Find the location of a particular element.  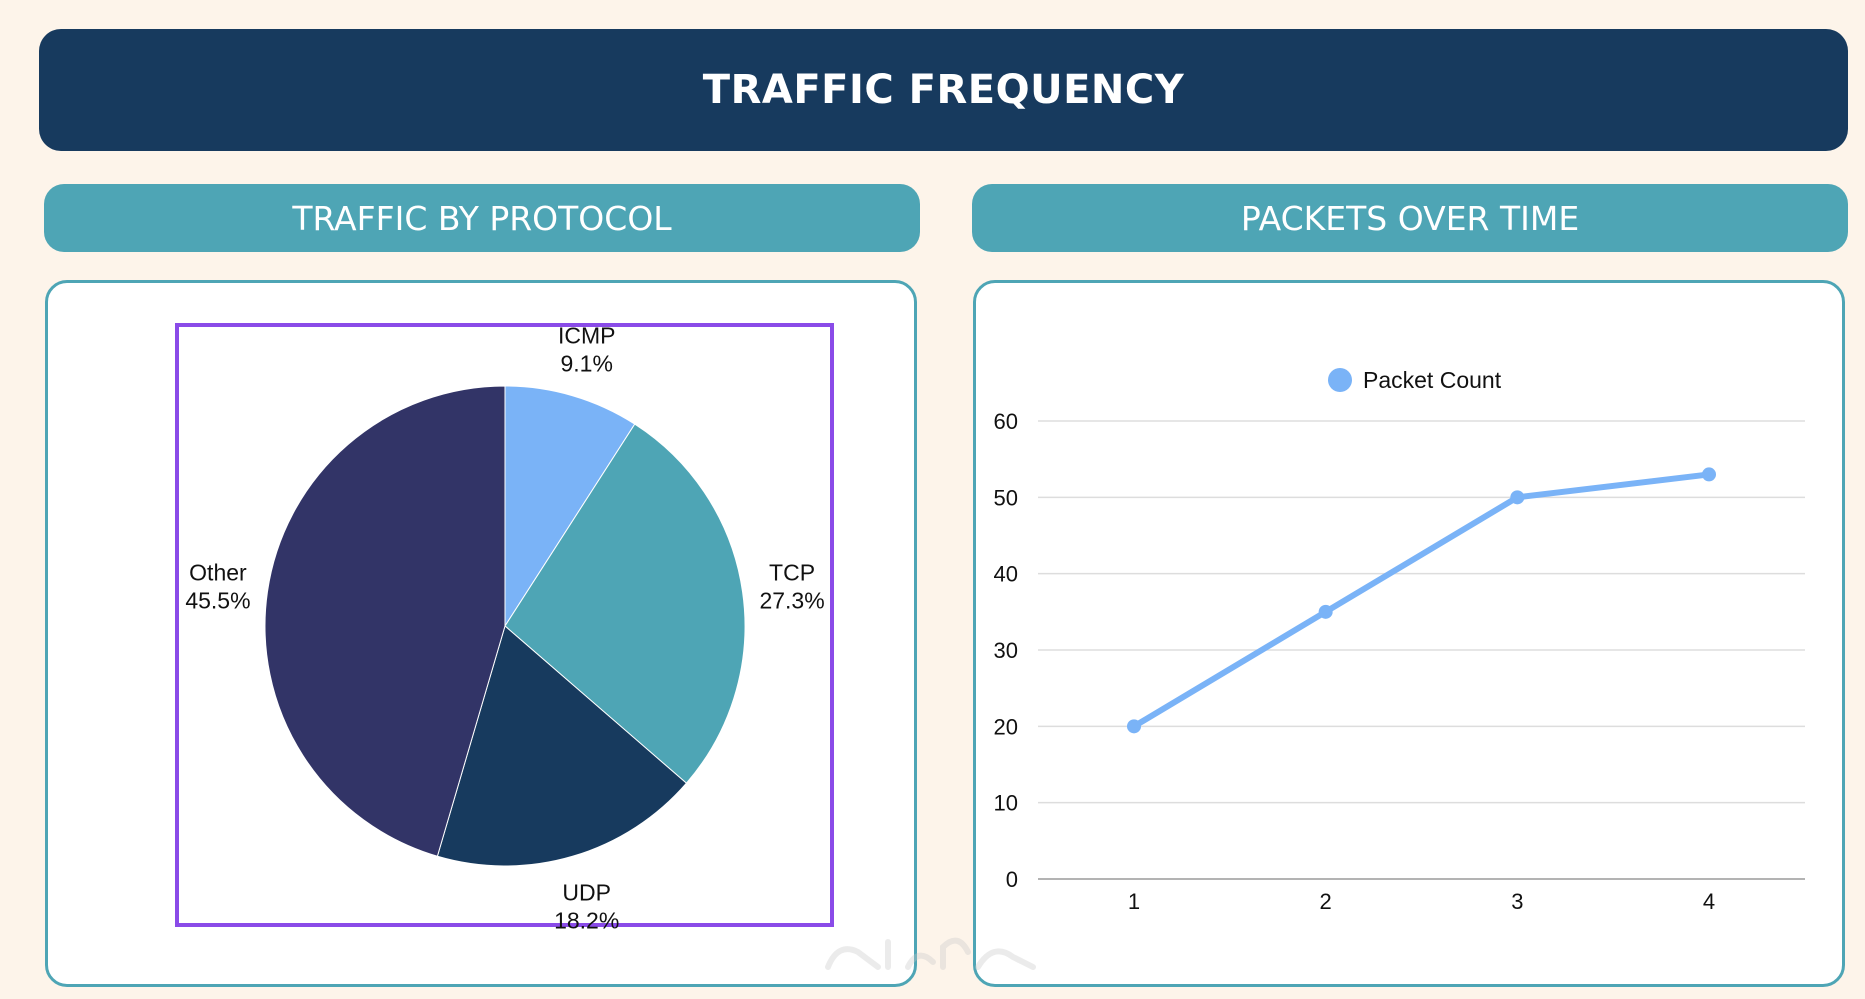

pie-value-udp: 18.2% is located at coordinates (586, 920).